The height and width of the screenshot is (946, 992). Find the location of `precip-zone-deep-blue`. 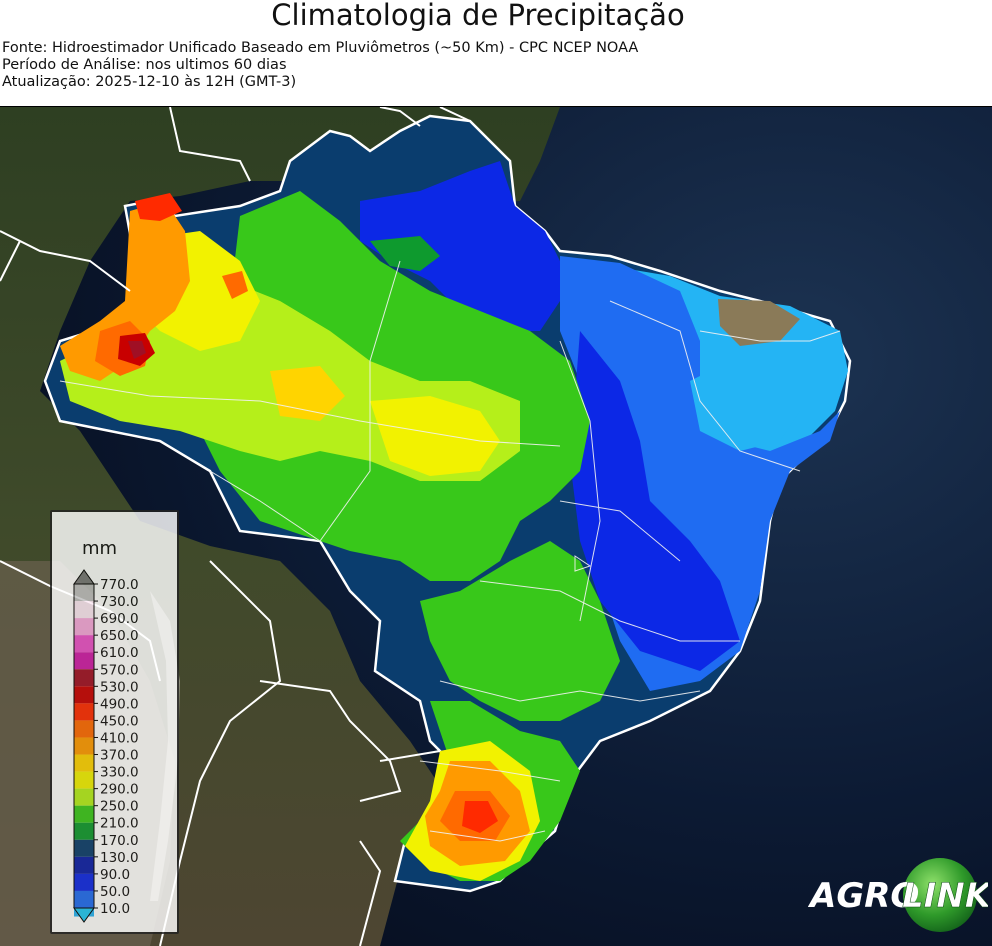

precip-zone-deep-blue is located at coordinates (460, 246).